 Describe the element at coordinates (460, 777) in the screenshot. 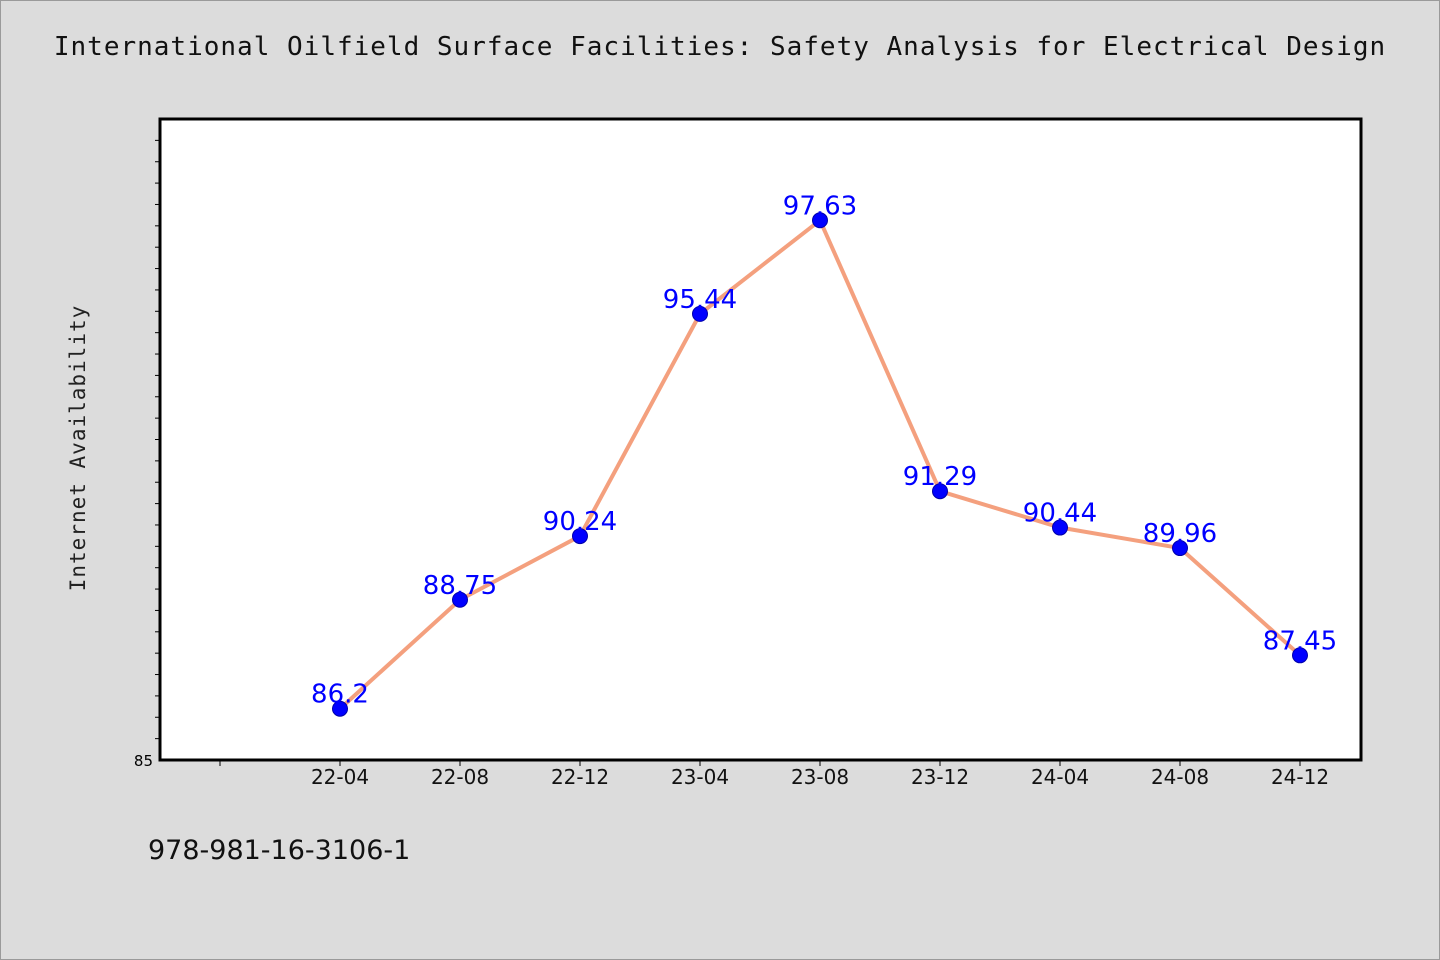

I see `x-tick-label: 22-08` at that location.